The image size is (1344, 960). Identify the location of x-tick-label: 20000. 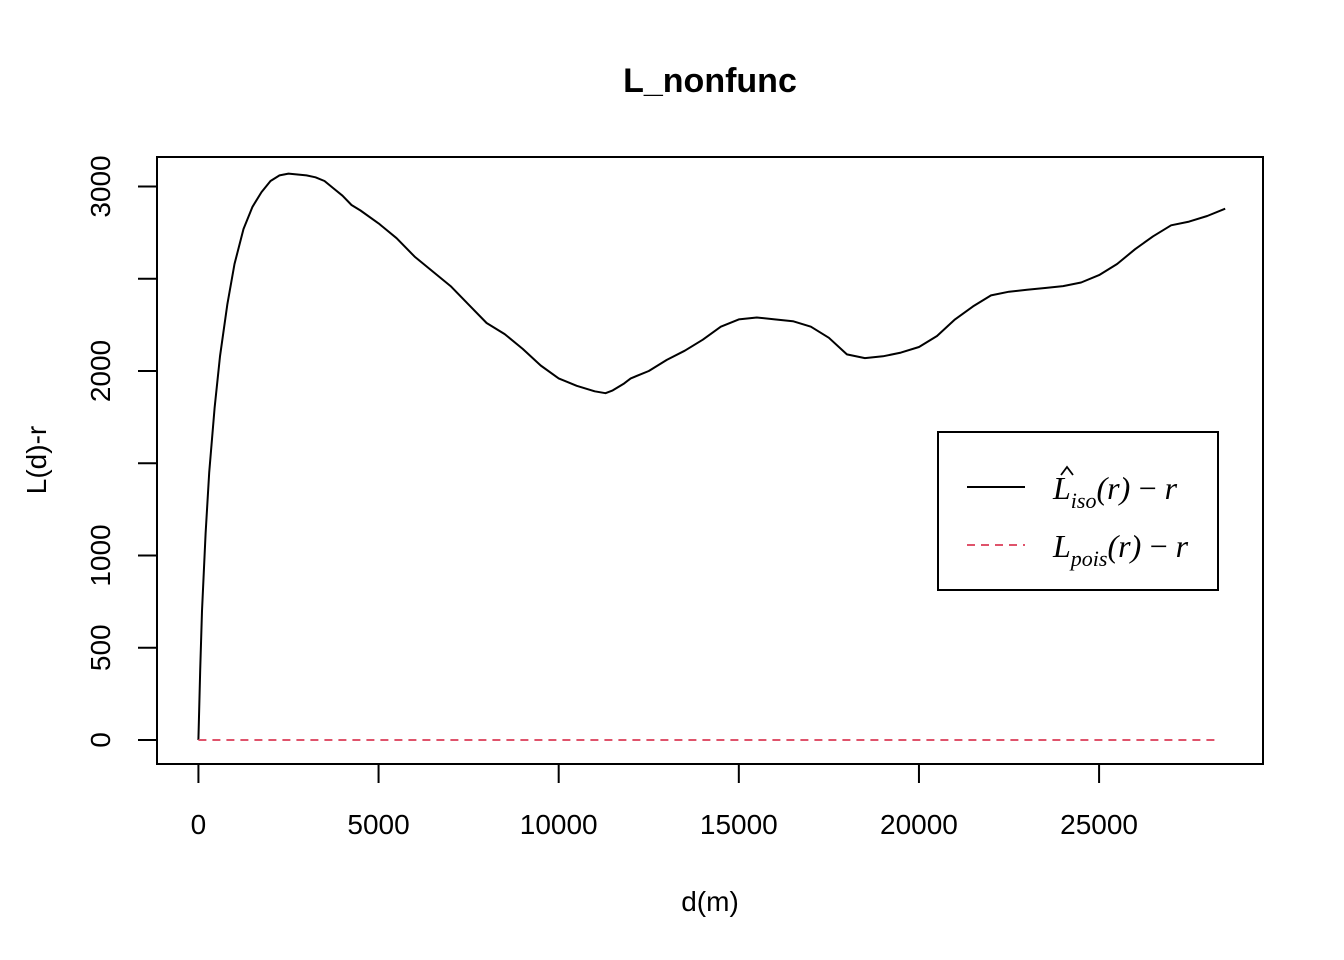
(919, 824).